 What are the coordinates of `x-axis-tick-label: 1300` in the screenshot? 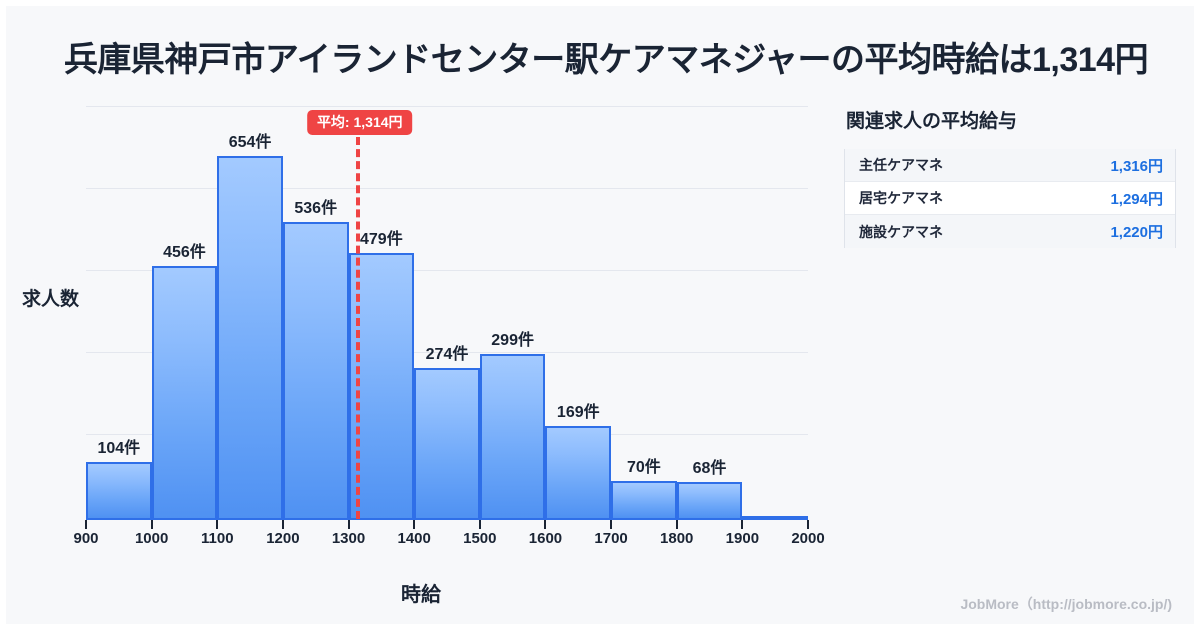 It's located at (348, 538).